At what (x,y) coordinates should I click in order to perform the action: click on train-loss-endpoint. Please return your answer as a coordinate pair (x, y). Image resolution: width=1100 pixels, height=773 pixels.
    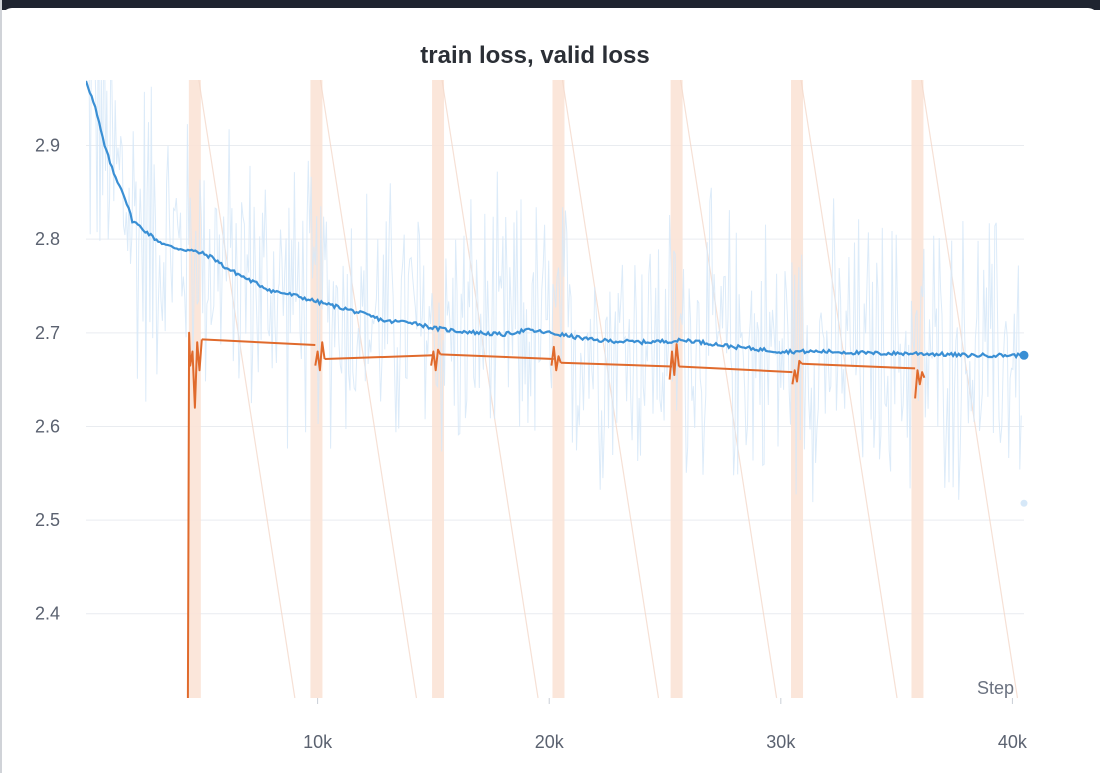
    Looking at the image, I should click on (1024, 355).